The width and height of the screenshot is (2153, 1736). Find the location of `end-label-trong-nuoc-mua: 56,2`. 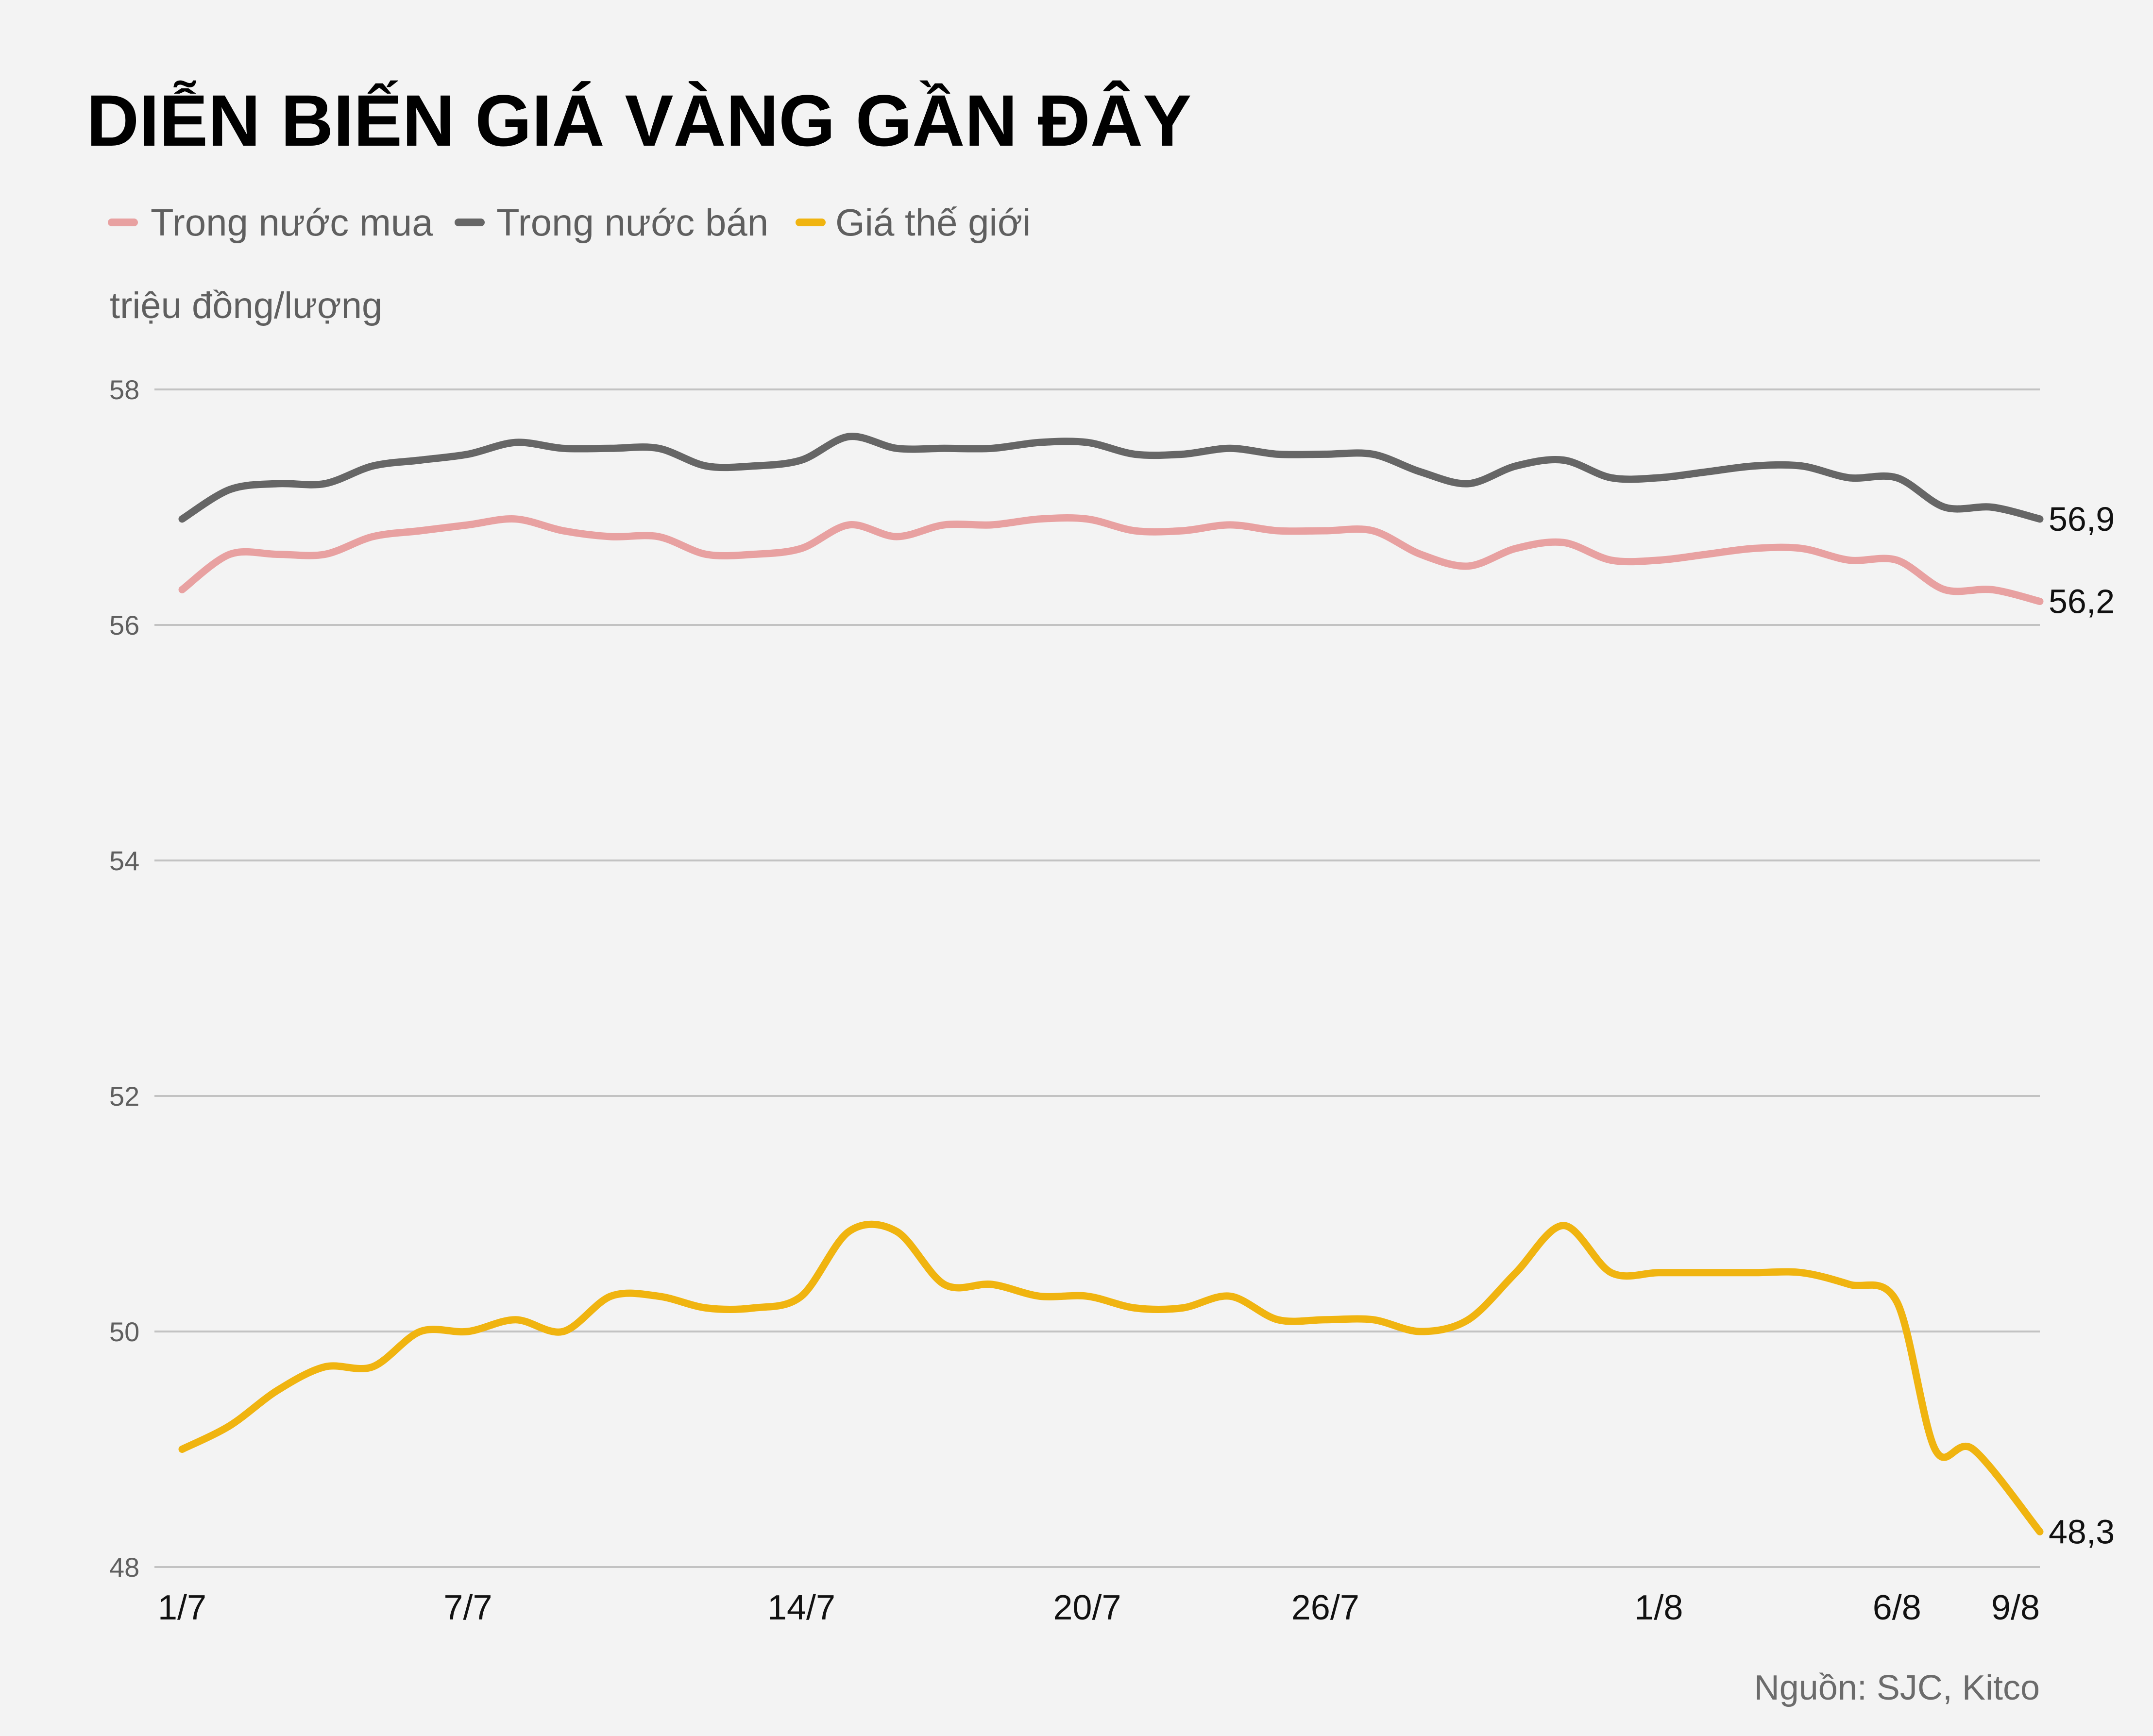

end-label-trong-nuoc-mua: 56,2 is located at coordinates (2082, 602).